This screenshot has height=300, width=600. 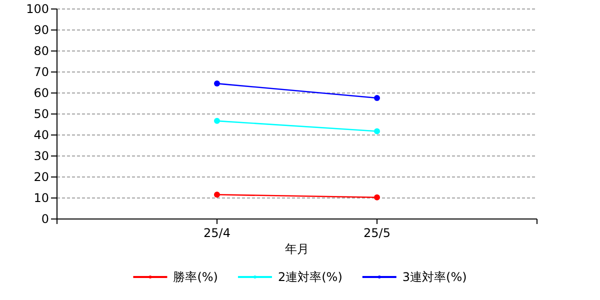 I want to click on y-tick-label: 30, so click(x=41, y=156).